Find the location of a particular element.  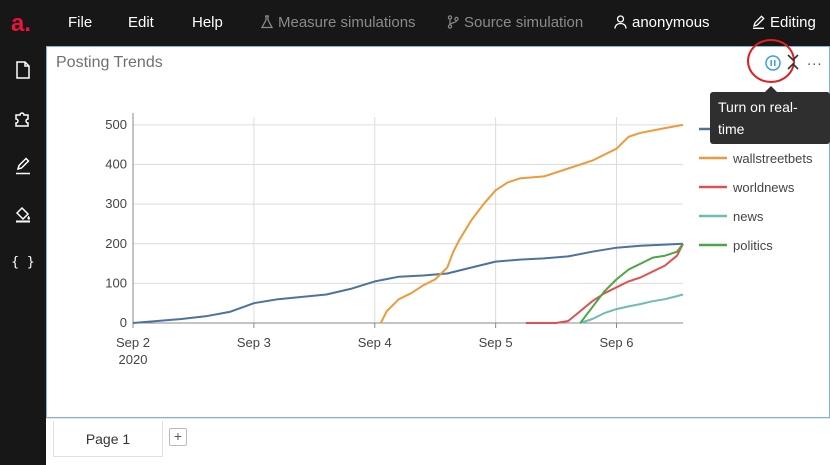

puzzle-icon is located at coordinates (22, 119).